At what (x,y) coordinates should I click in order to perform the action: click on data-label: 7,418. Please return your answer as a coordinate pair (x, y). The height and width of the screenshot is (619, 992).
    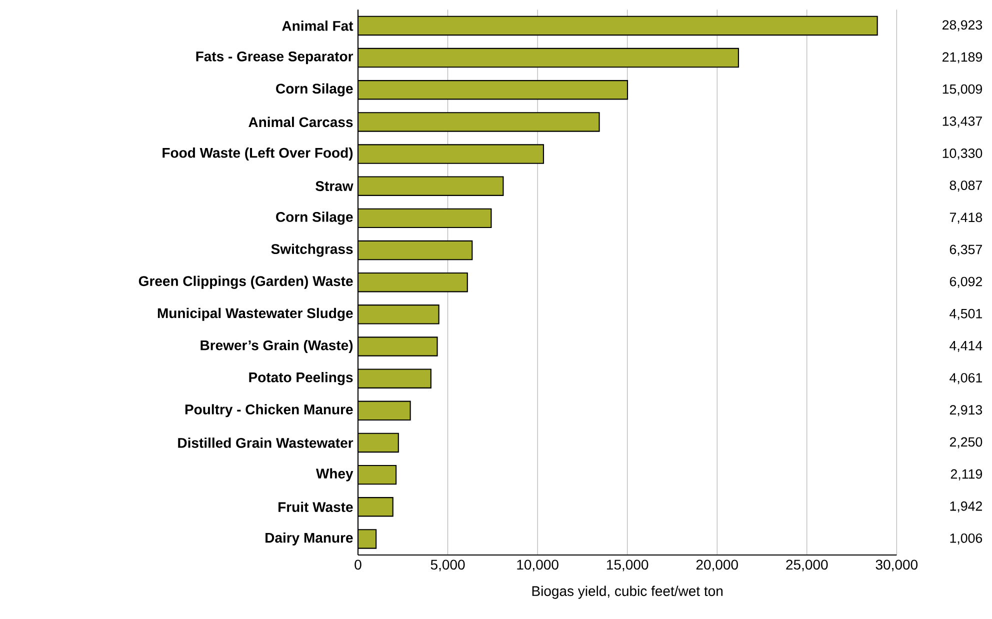
    Looking at the image, I should click on (966, 218).